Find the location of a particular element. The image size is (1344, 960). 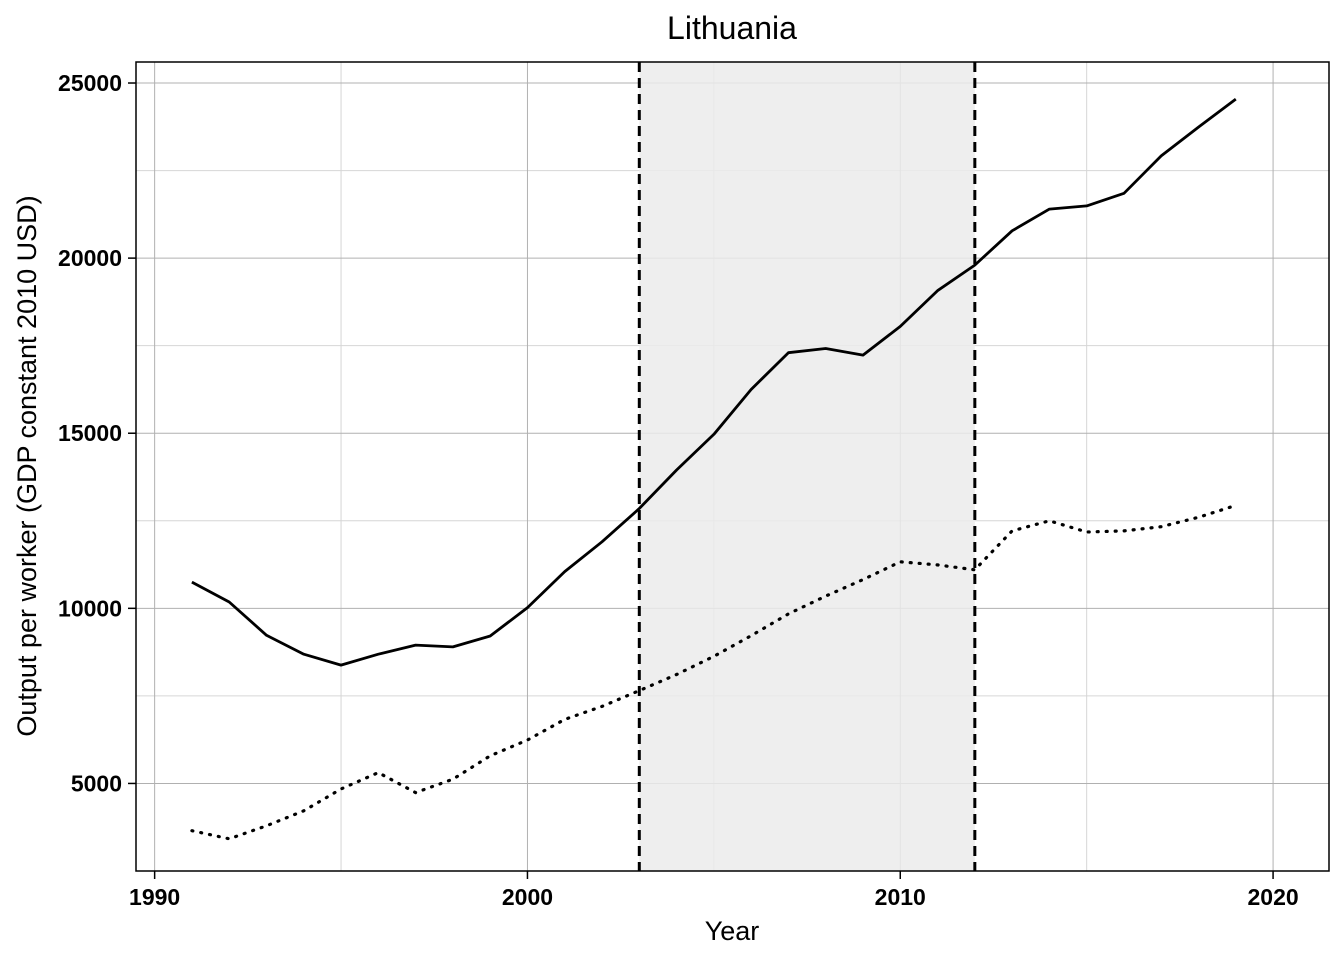

y-tick-label: 15000 is located at coordinates (90, 433).